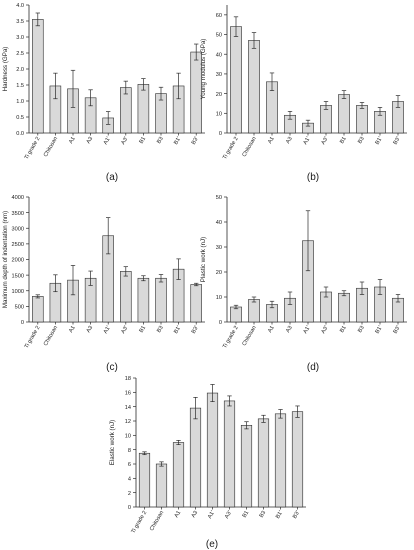  I want to click on y-tick-label: 3.5, so click(20, 22).